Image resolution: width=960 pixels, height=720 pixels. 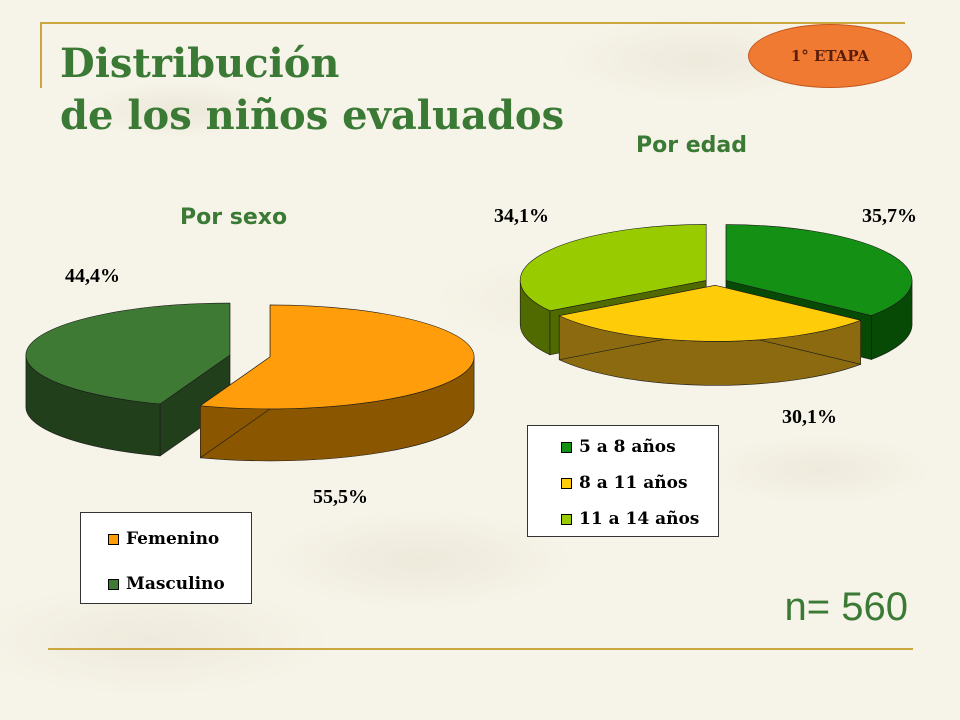 I want to click on age-legend: 5 a 8 años 8 a 11 años 11 a 14 años, so click(x=623, y=481).